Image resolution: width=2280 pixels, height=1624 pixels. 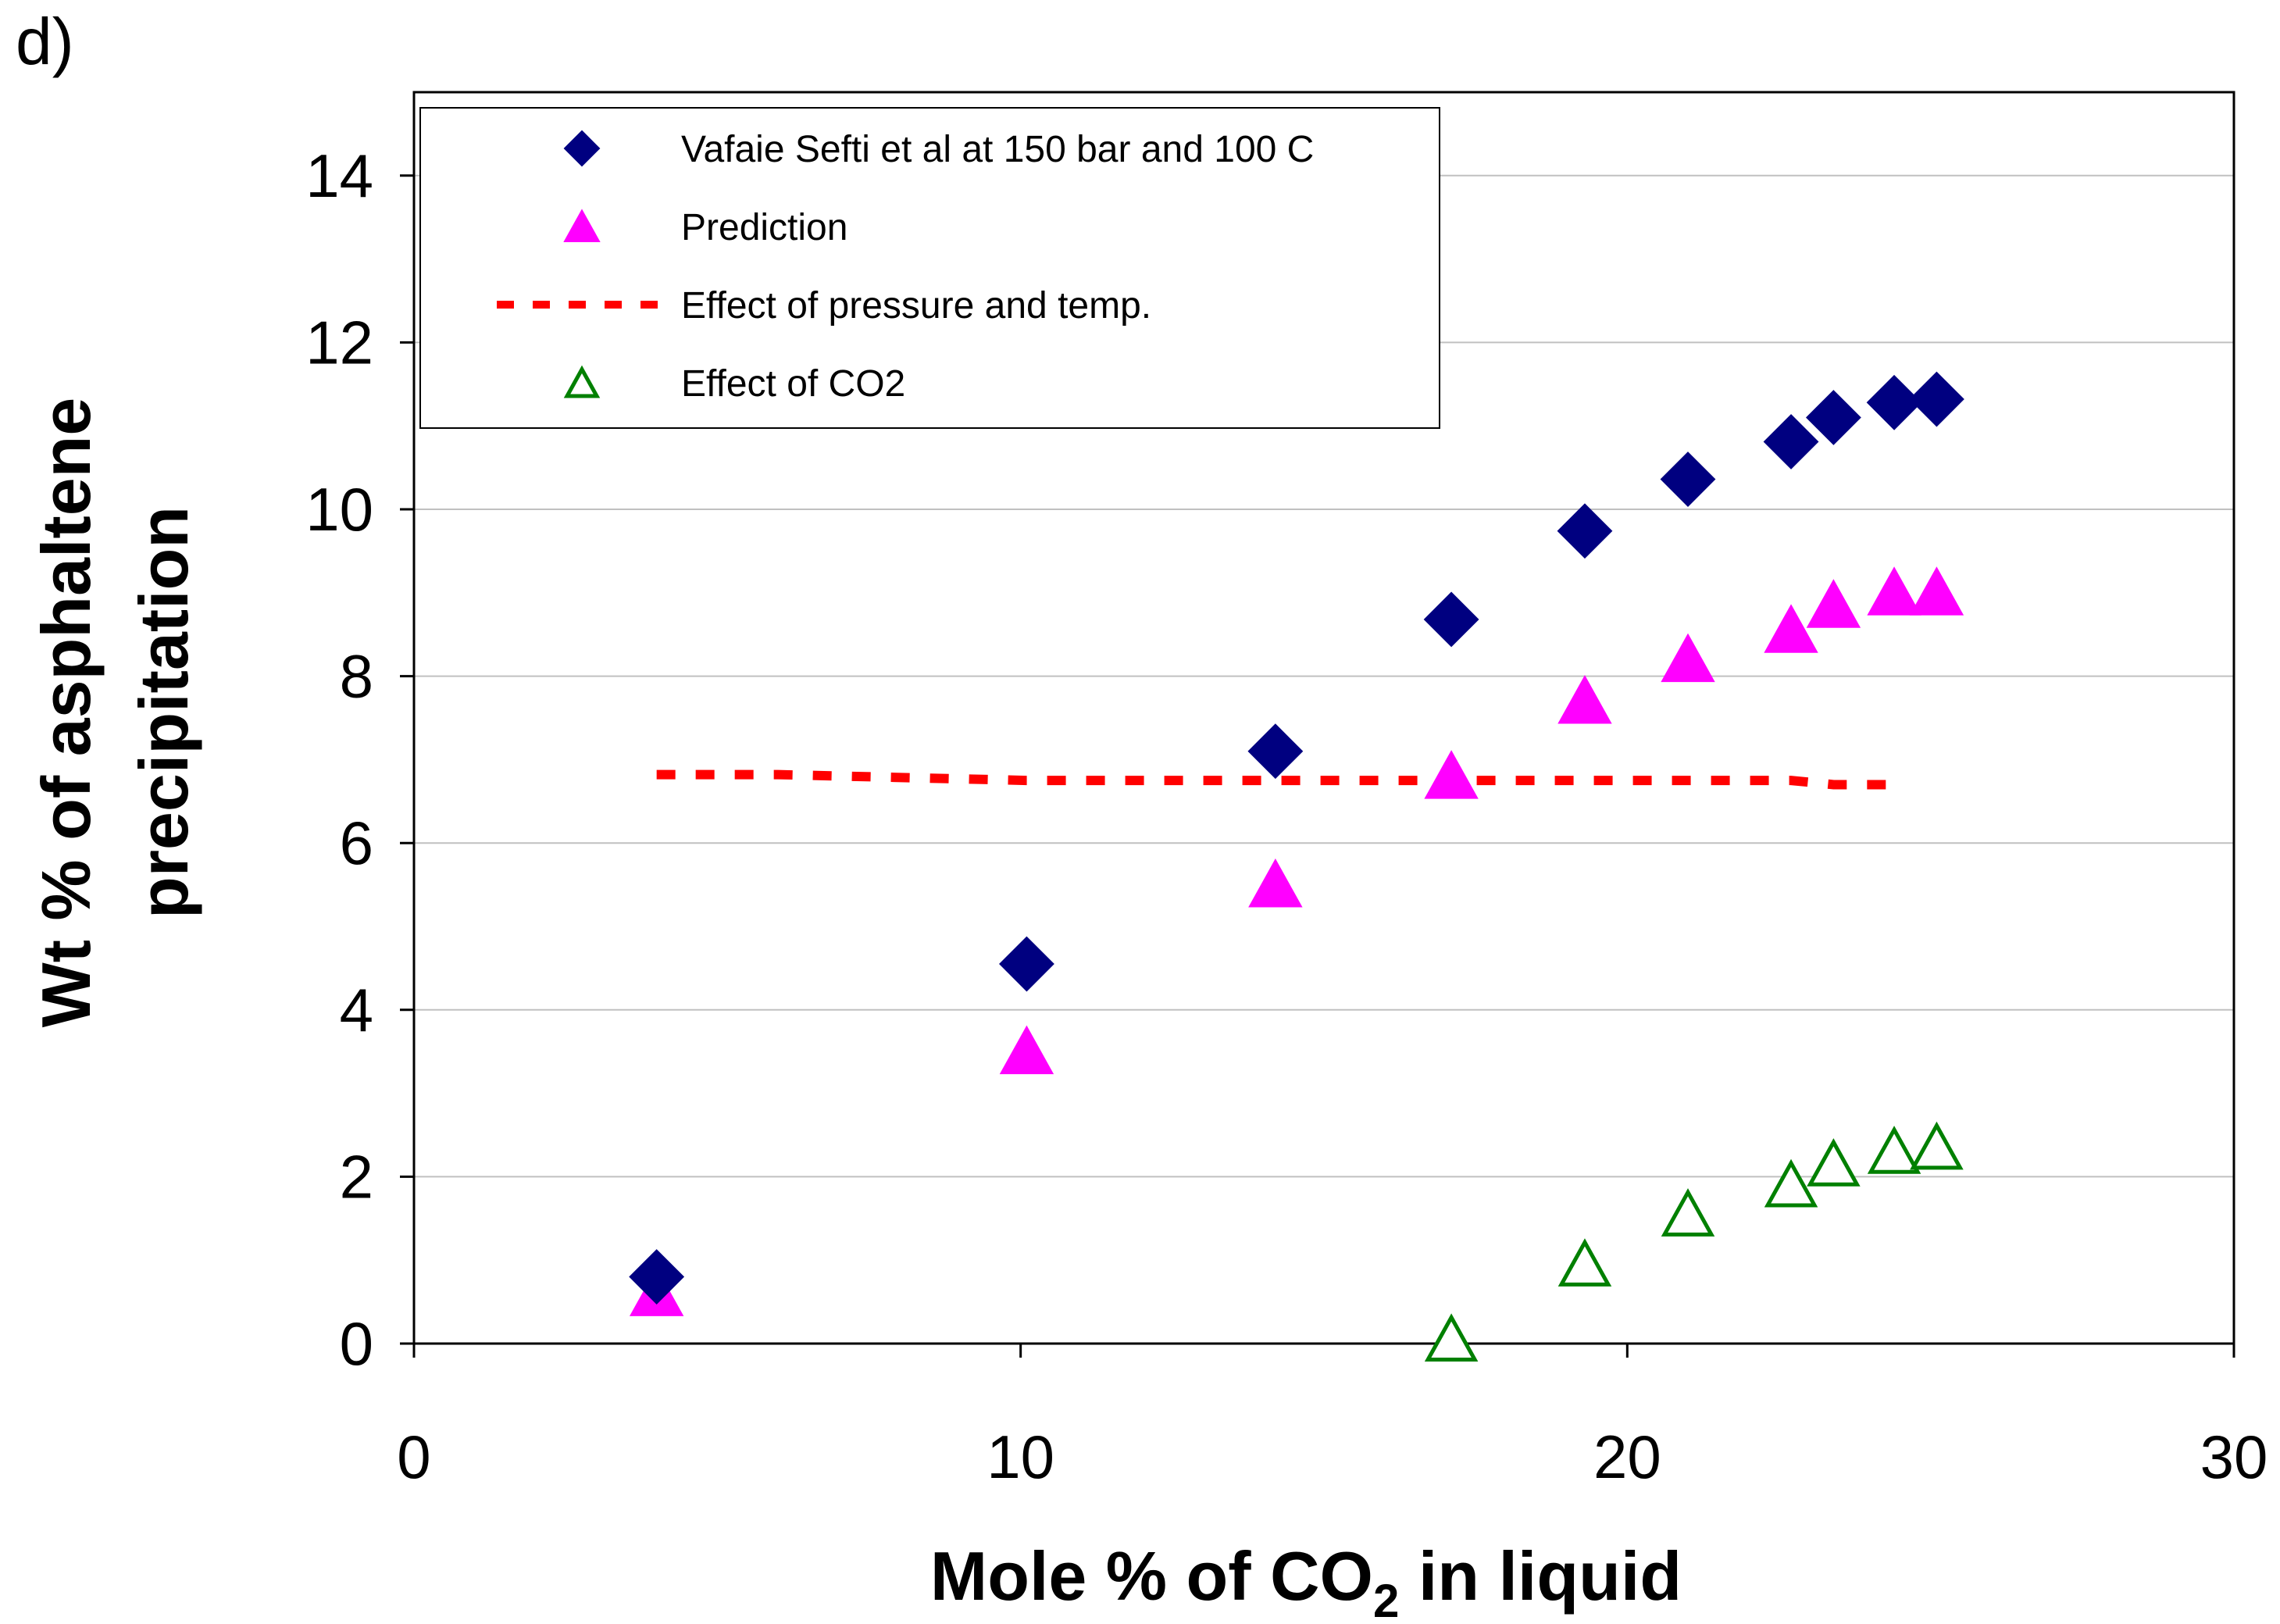 I want to click on y-tick-label: 6, so click(x=356, y=842).